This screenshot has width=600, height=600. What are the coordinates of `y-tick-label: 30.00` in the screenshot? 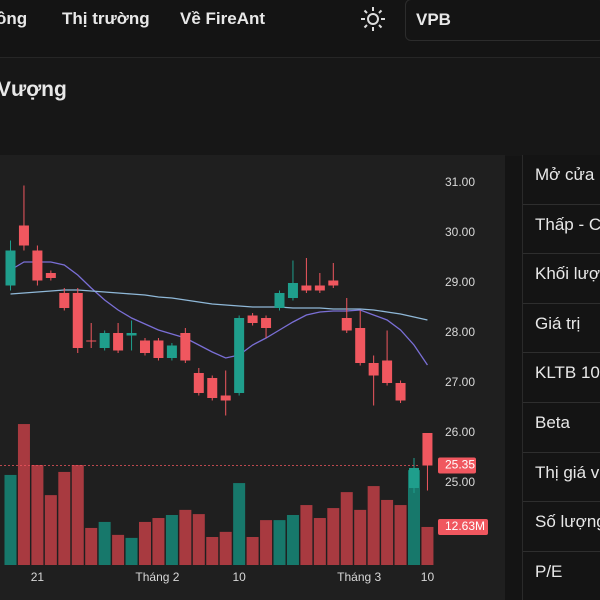 It's located at (460, 232).